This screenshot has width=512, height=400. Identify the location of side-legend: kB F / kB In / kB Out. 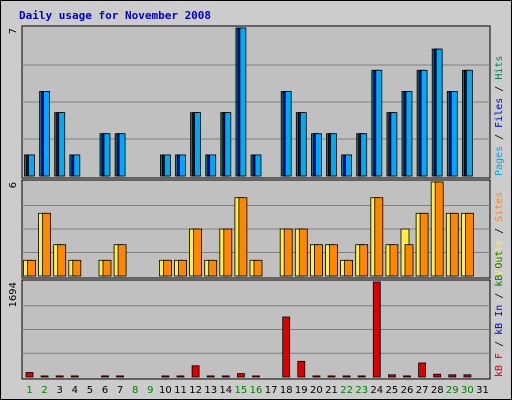
(499, 314).